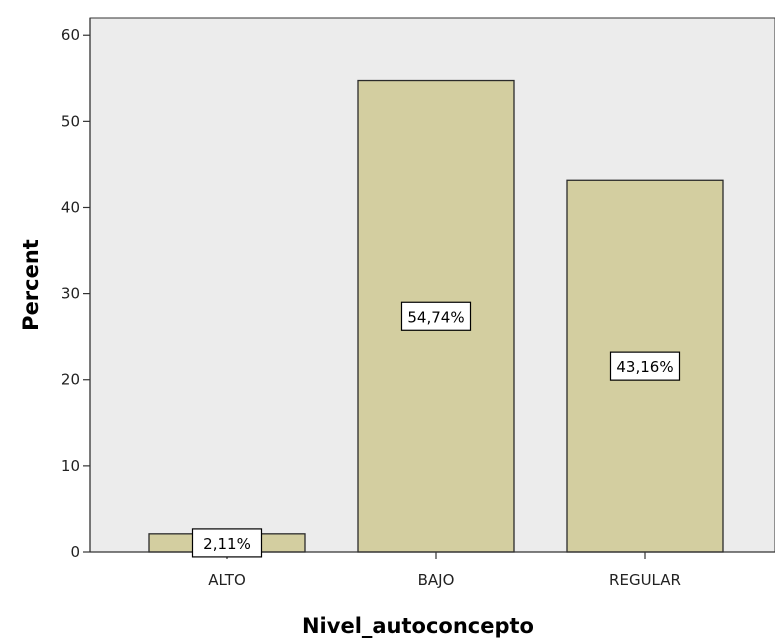  I want to click on y-tick-label: 0, so click(75, 552).